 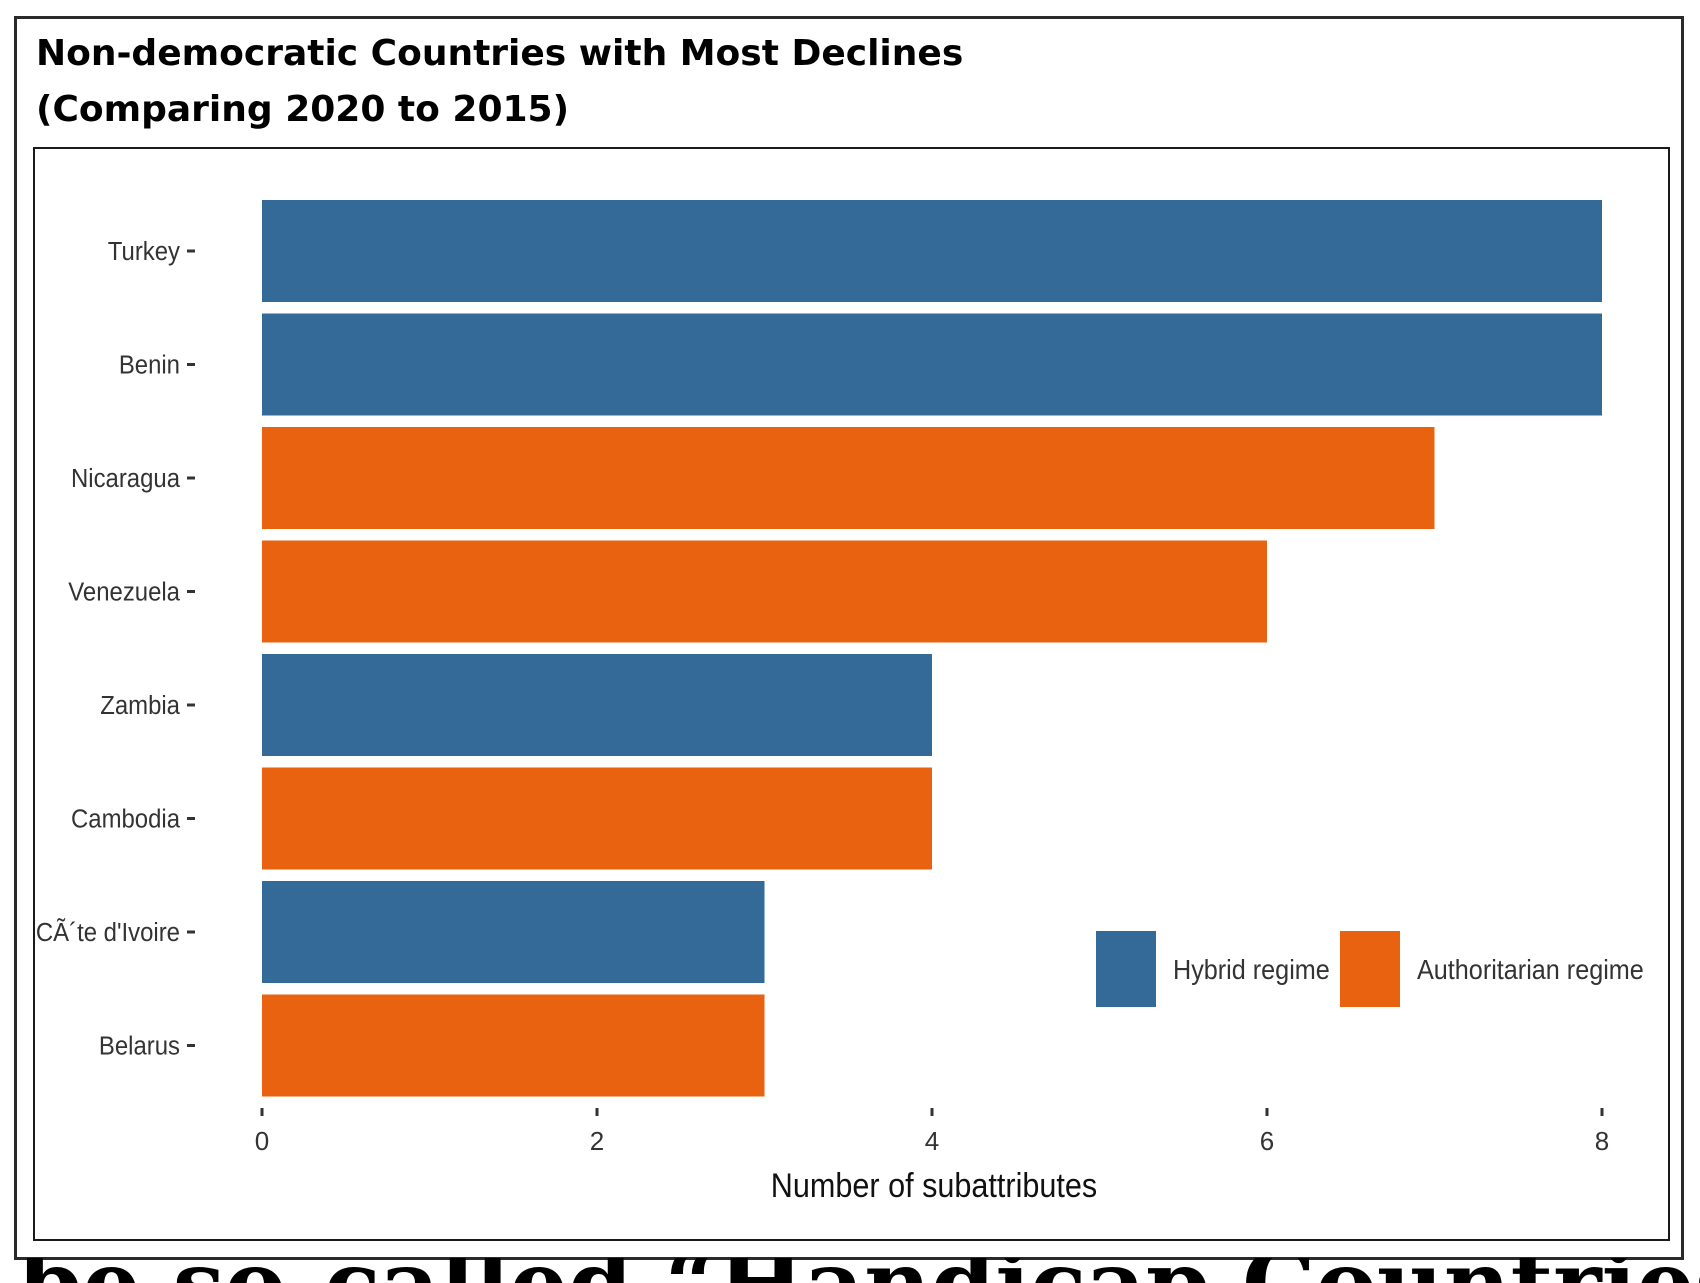 What do you see at coordinates (124, 592) in the screenshot?
I see `y-tick-label-venezuela: Venezuela` at bounding box center [124, 592].